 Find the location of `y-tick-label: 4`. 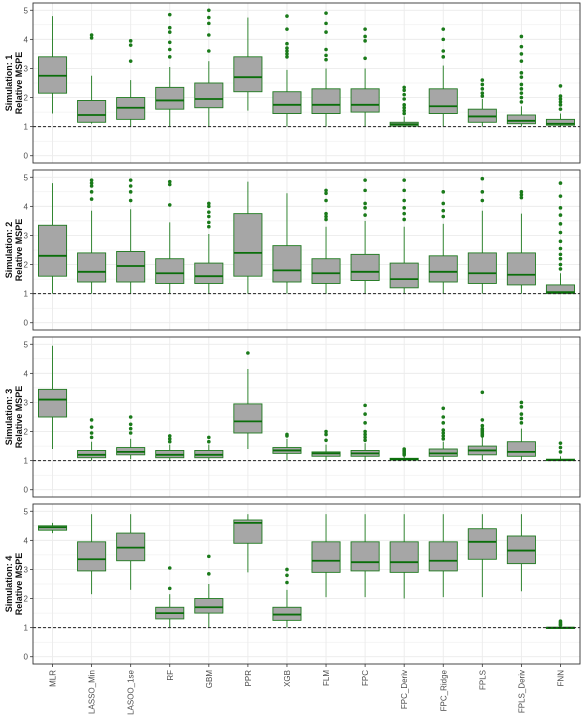

y-tick-label: 4 is located at coordinates (26, 373).